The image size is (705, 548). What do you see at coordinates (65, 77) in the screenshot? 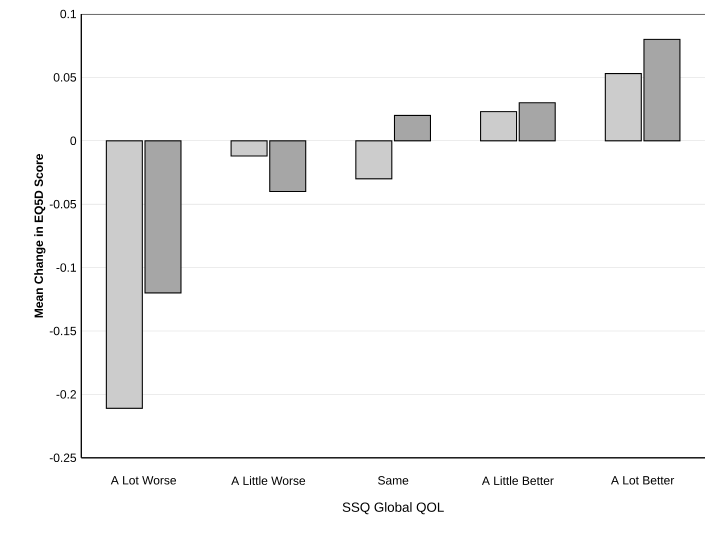
I see `y-tick-label: 0.05` at bounding box center [65, 77].